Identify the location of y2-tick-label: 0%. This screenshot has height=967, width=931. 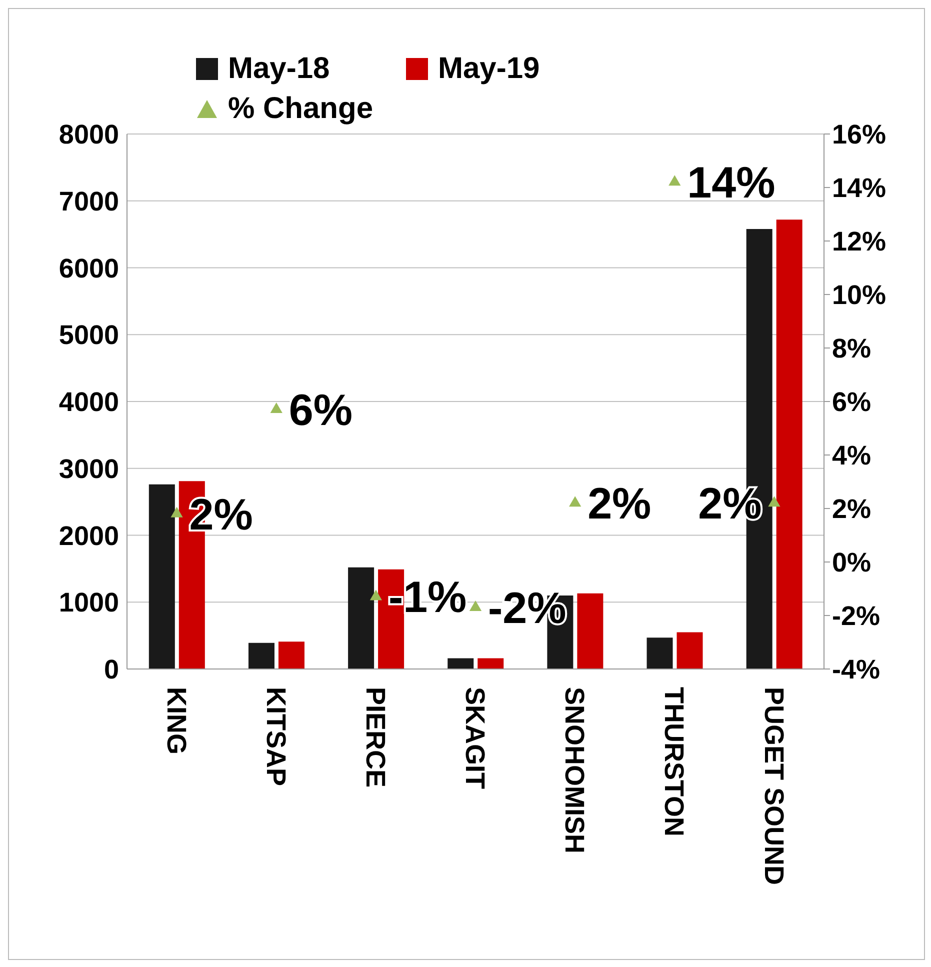
(852, 563).